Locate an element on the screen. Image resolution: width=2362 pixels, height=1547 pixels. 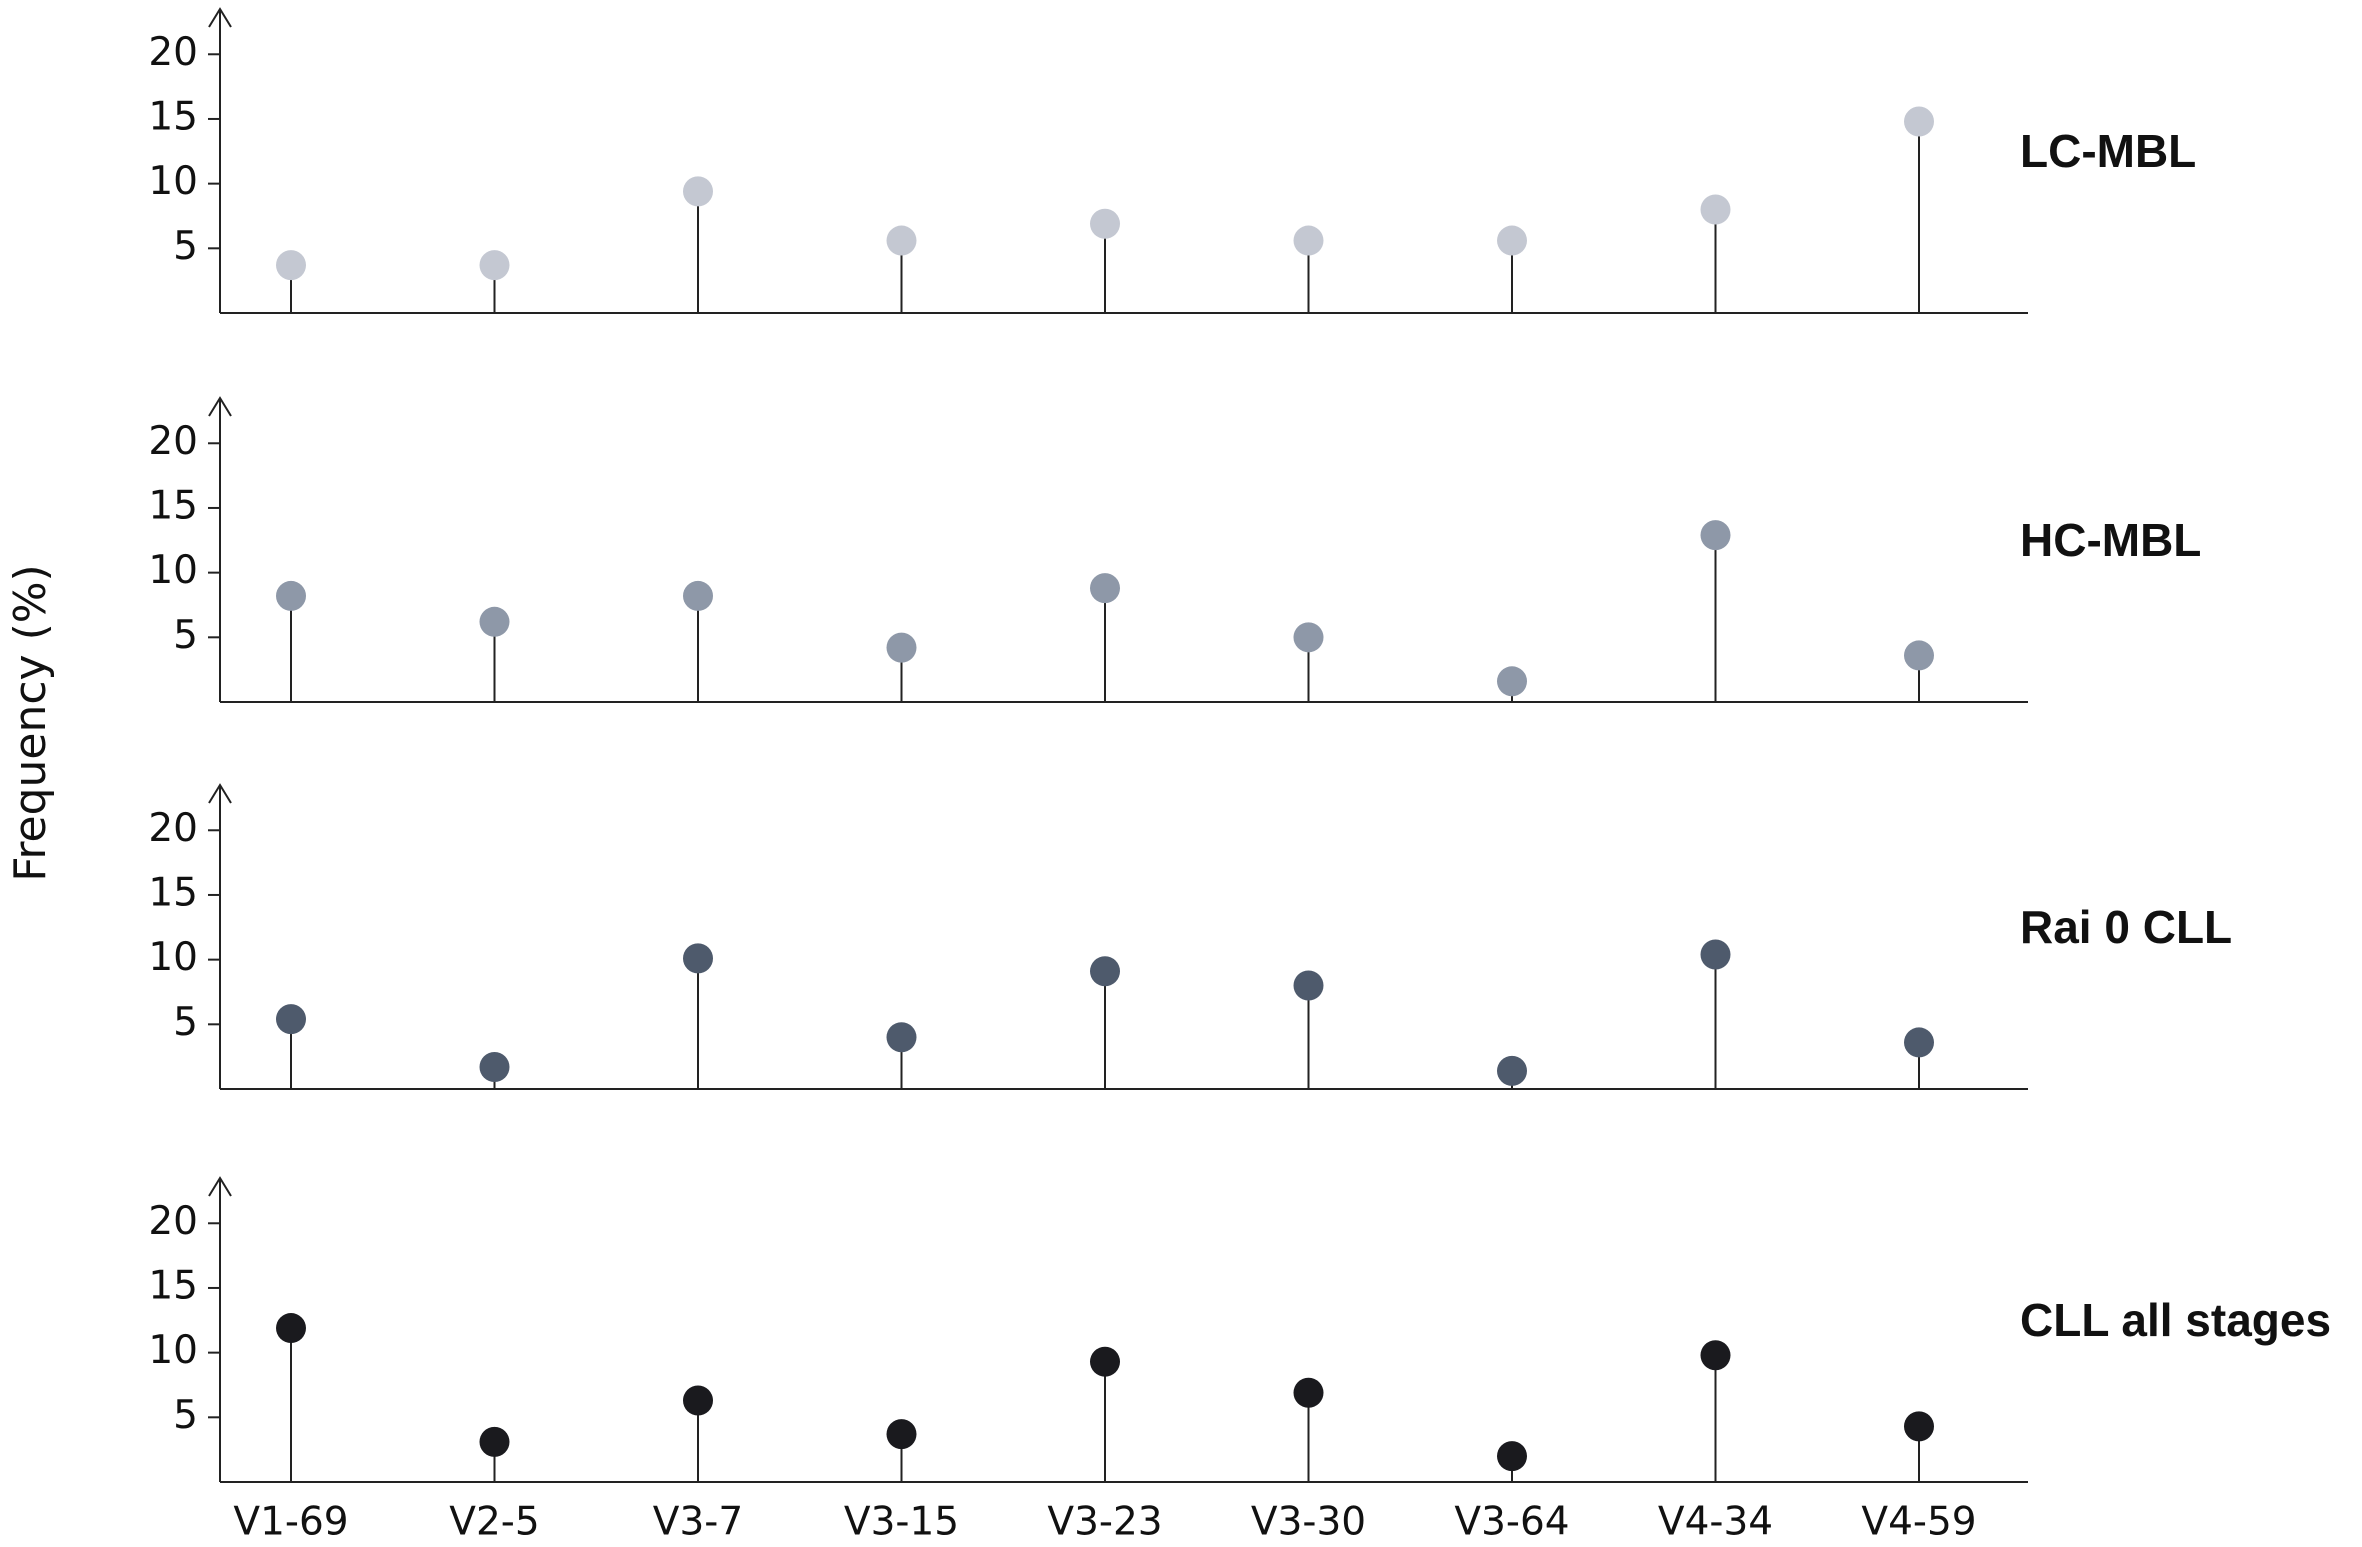
panel-title: Rai 0 CLL is located at coordinates (2126, 927).